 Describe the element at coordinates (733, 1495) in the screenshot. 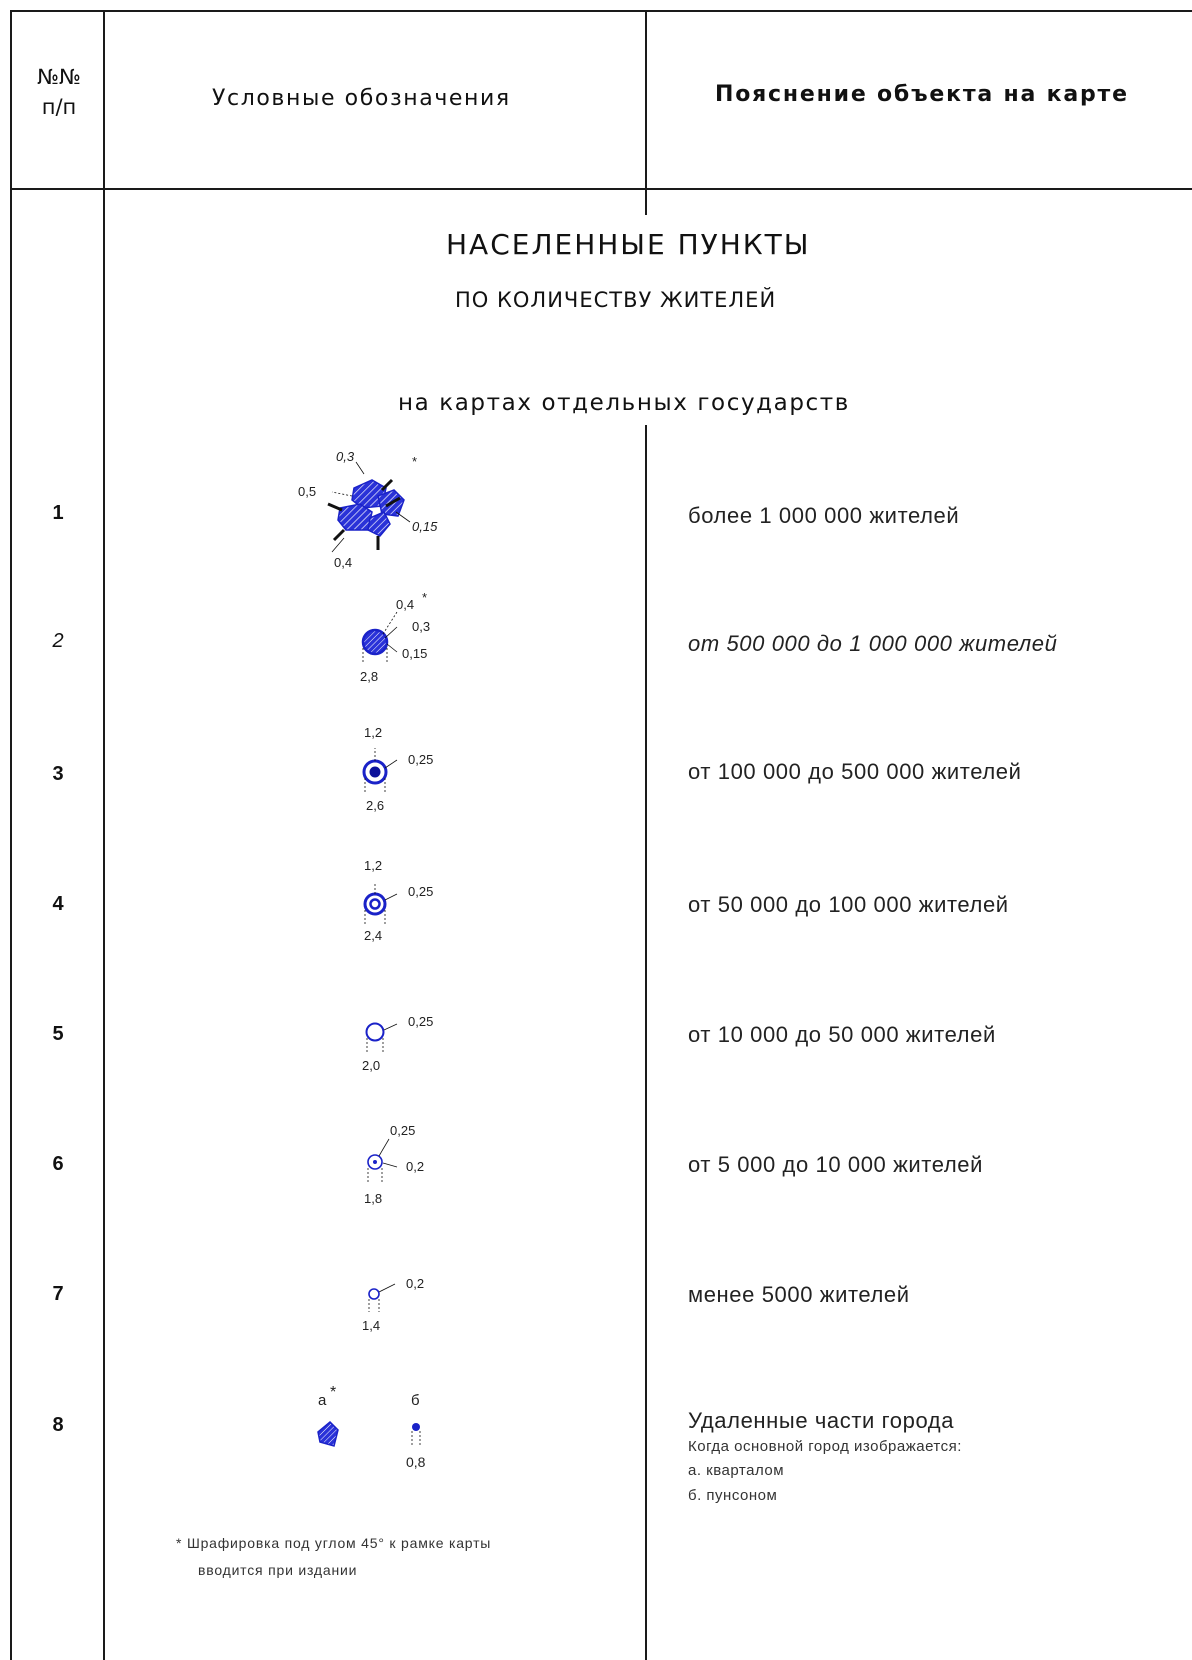

I see `row-desc-8-line4: б. пунсоном` at that location.